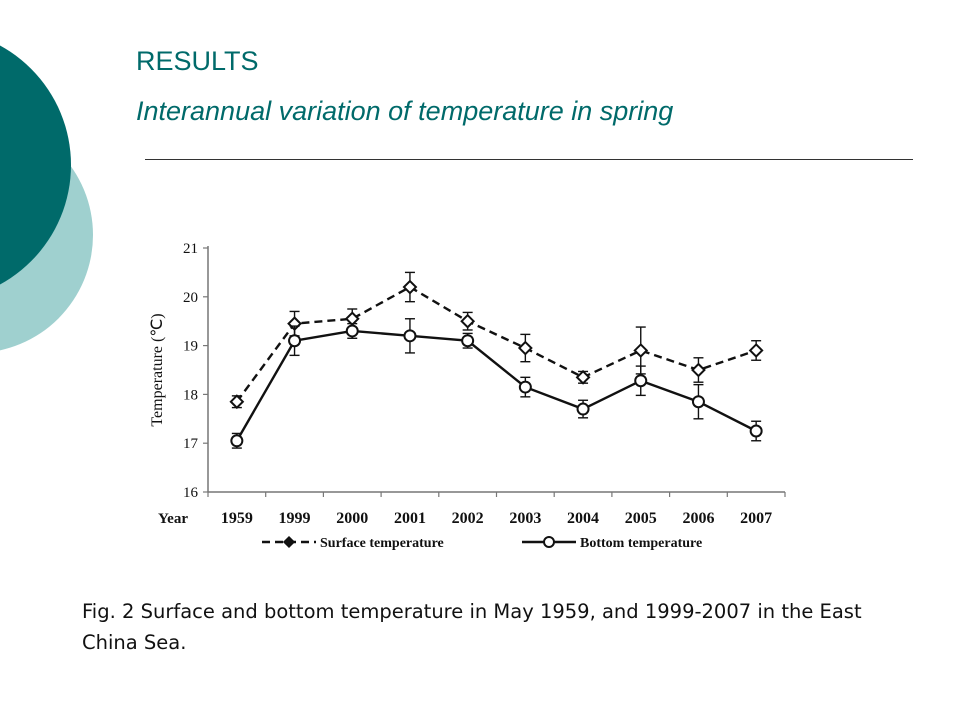  Describe the element at coordinates (549, 542) in the screenshot. I see `legend-marker-circle` at that location.